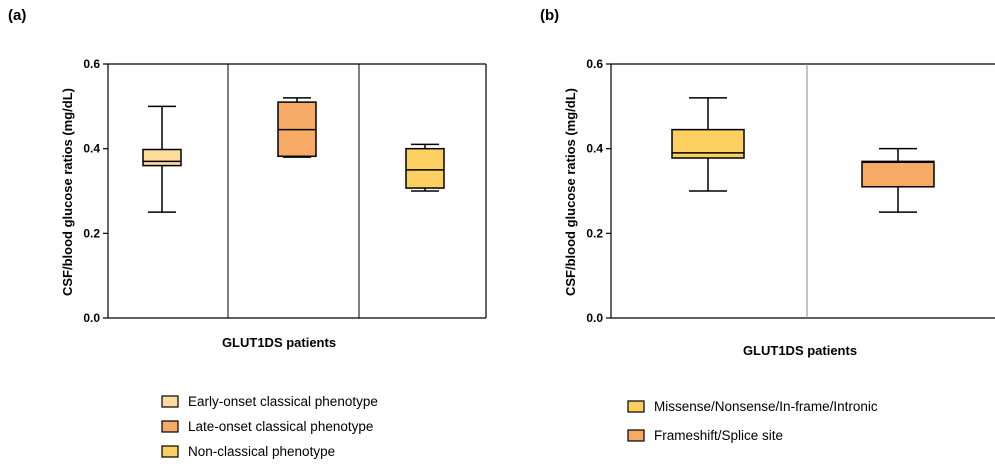 This screenshot has width=995, height=470. Describe the element at coordinates (67, 192) in the screenshot. I see `panel-a-ylabel: CSF/blood glucose ratios (mg/dL)` at that location.